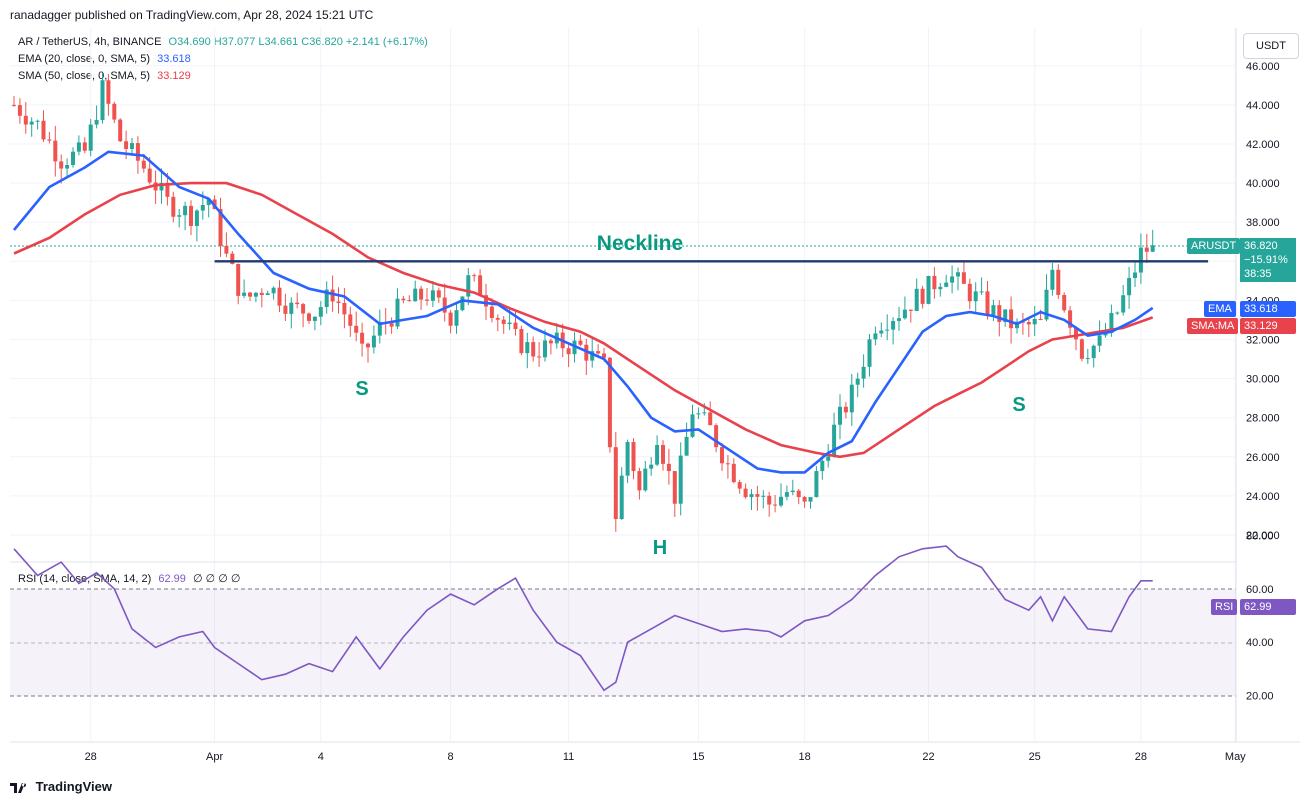 The width and height of the screenshot is (1311, 805). What do you see at coordinates (214, 757) in the screenshot?
I see `time-tick-label: Apr` at bounding box center [214, 757].